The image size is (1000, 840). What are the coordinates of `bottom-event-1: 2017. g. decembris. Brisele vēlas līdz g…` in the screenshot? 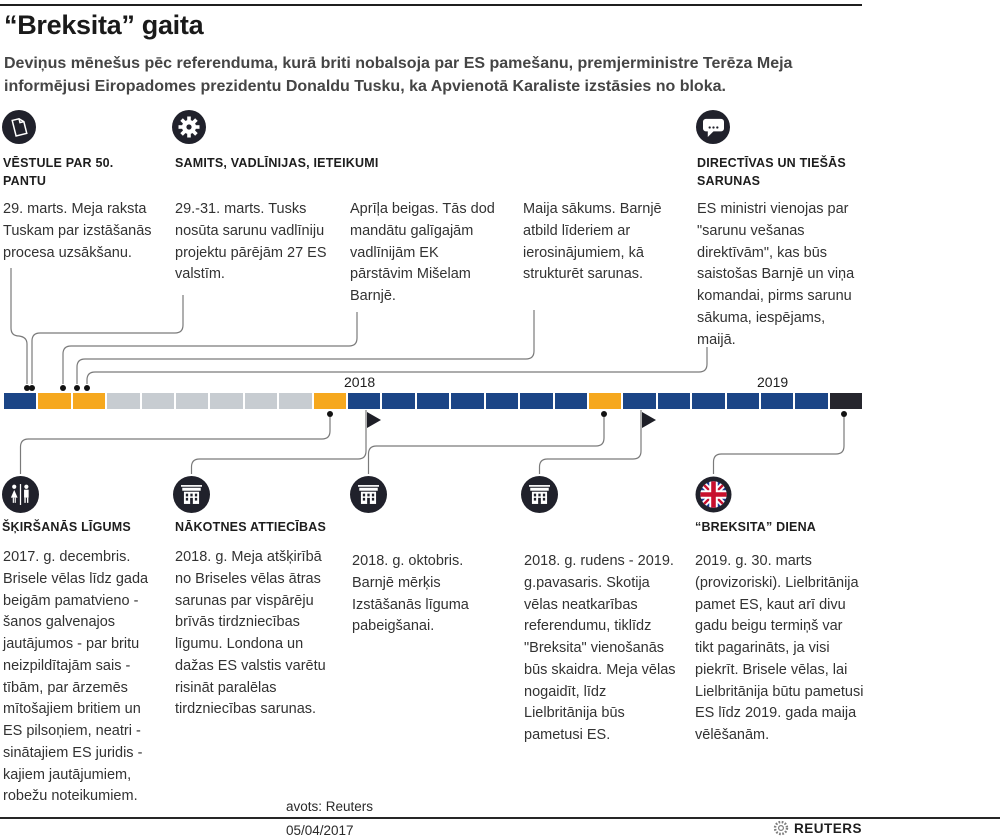 It's located at (76, 677).